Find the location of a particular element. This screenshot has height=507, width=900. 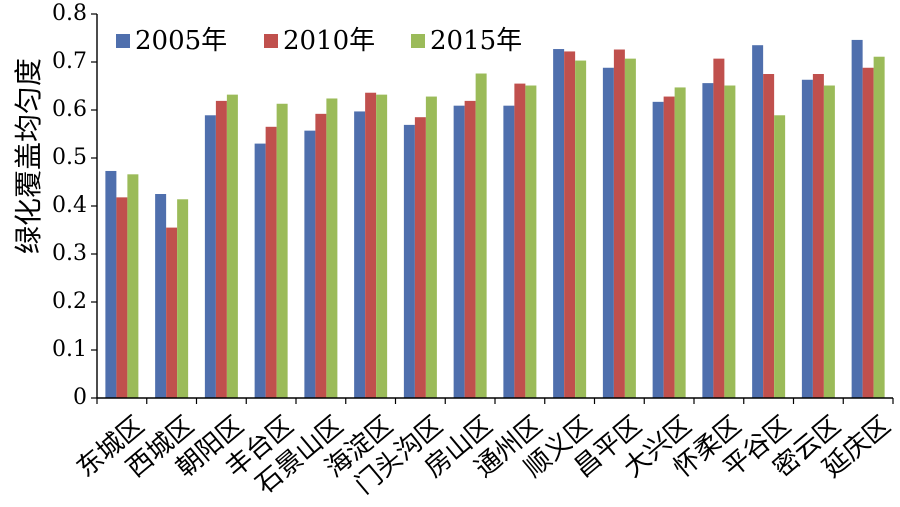

y-tick-label: 0.4 is located at coordinates (69, 205).